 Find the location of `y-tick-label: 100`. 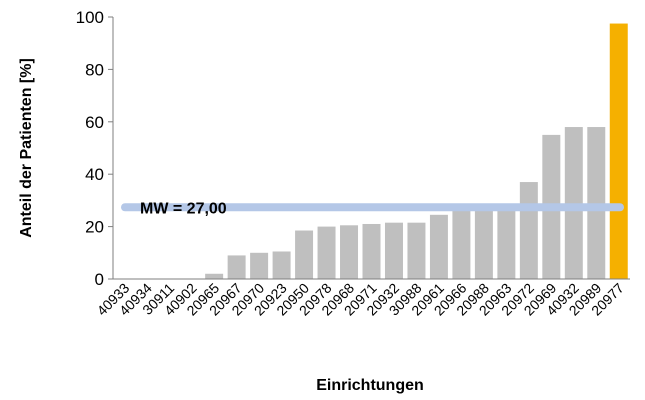

y-tick-label: 100 is located at coordinates (90, 17).